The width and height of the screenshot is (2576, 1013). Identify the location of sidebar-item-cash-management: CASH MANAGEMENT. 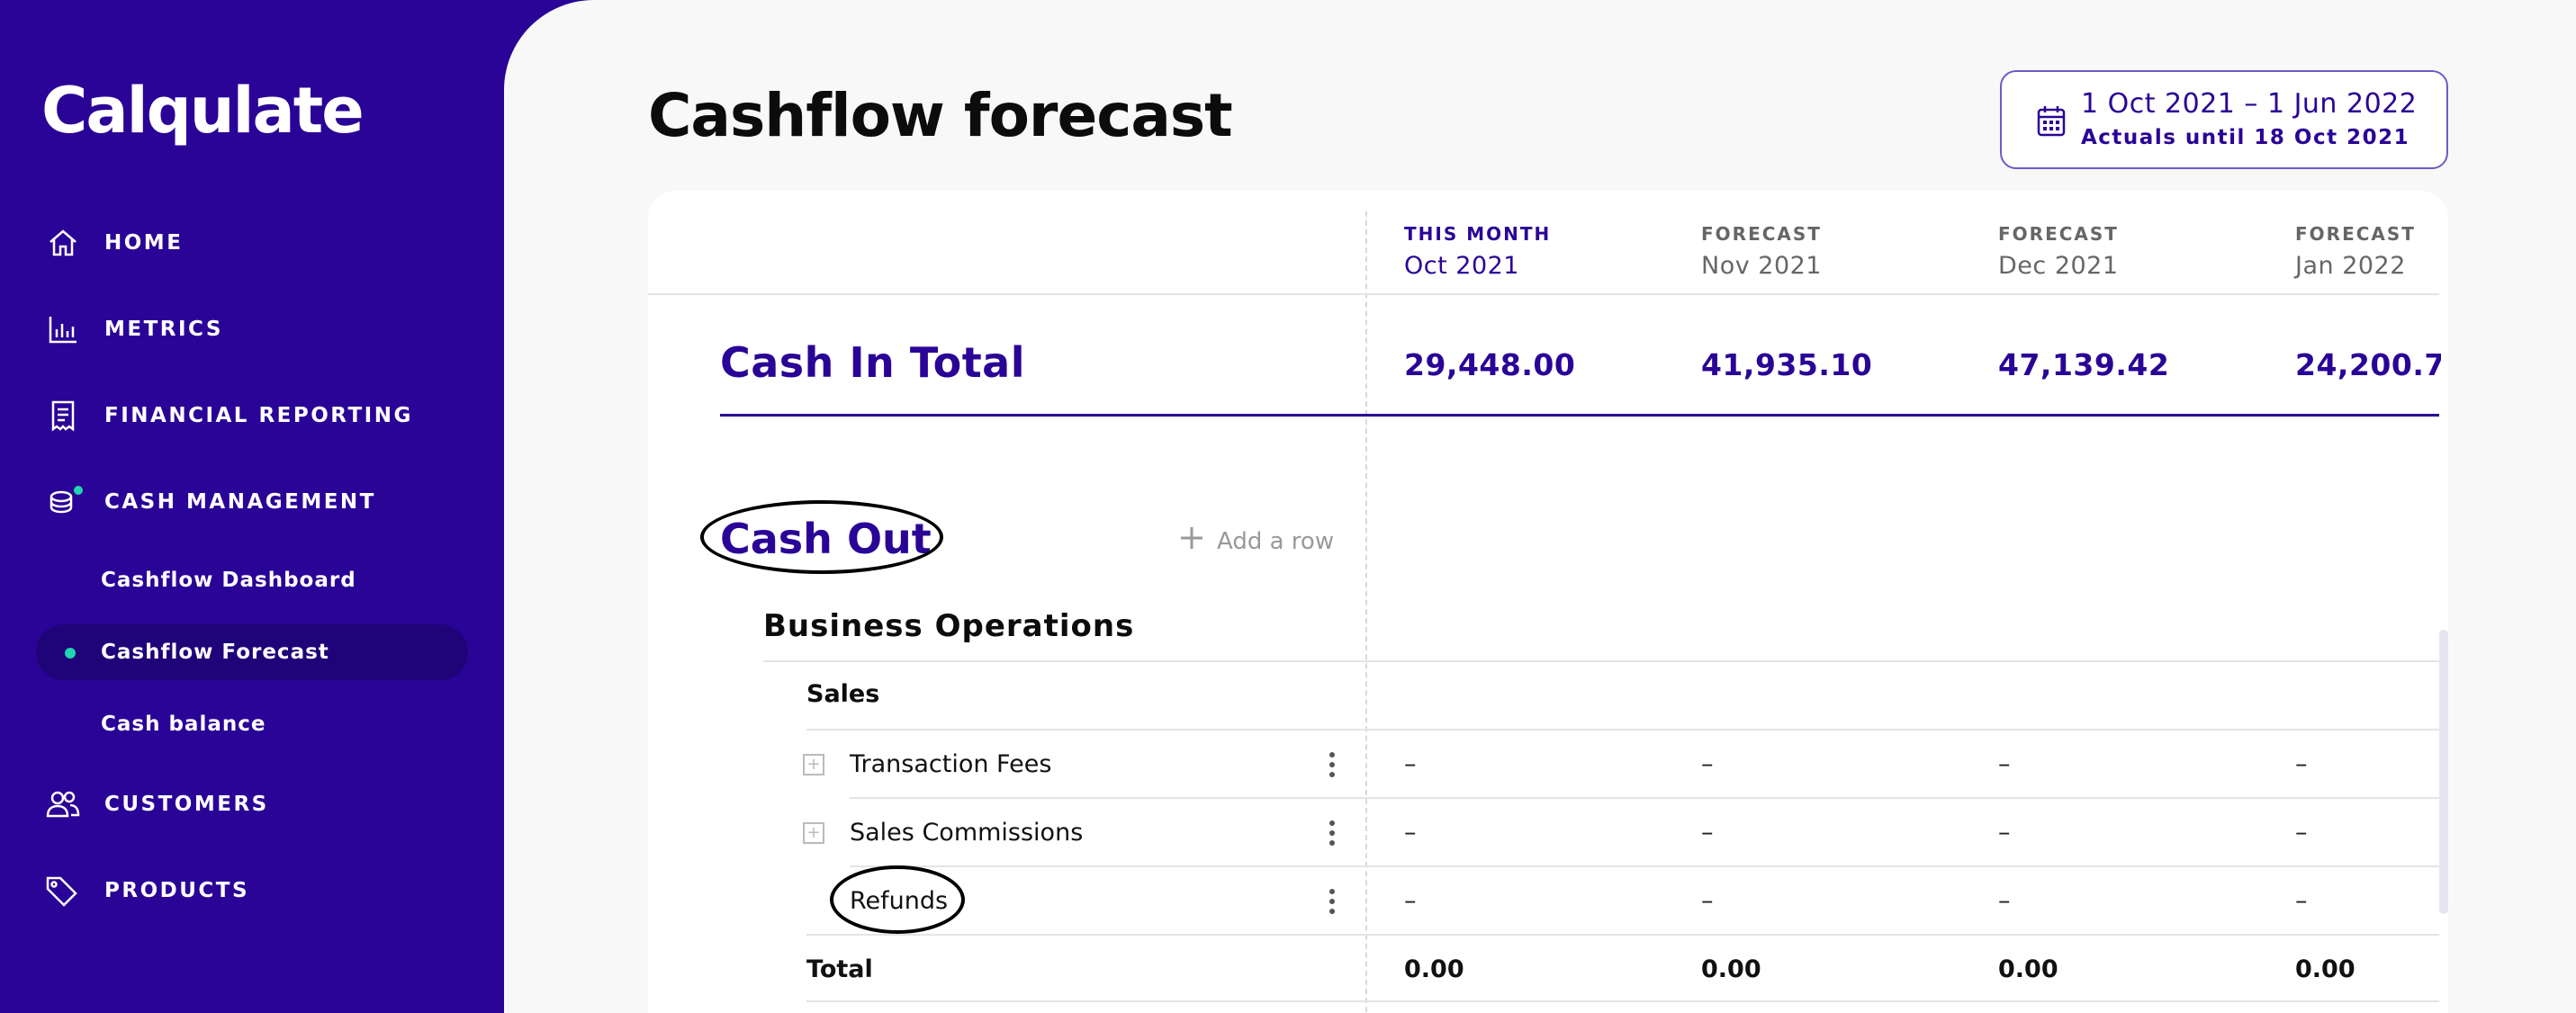
(210, 502).